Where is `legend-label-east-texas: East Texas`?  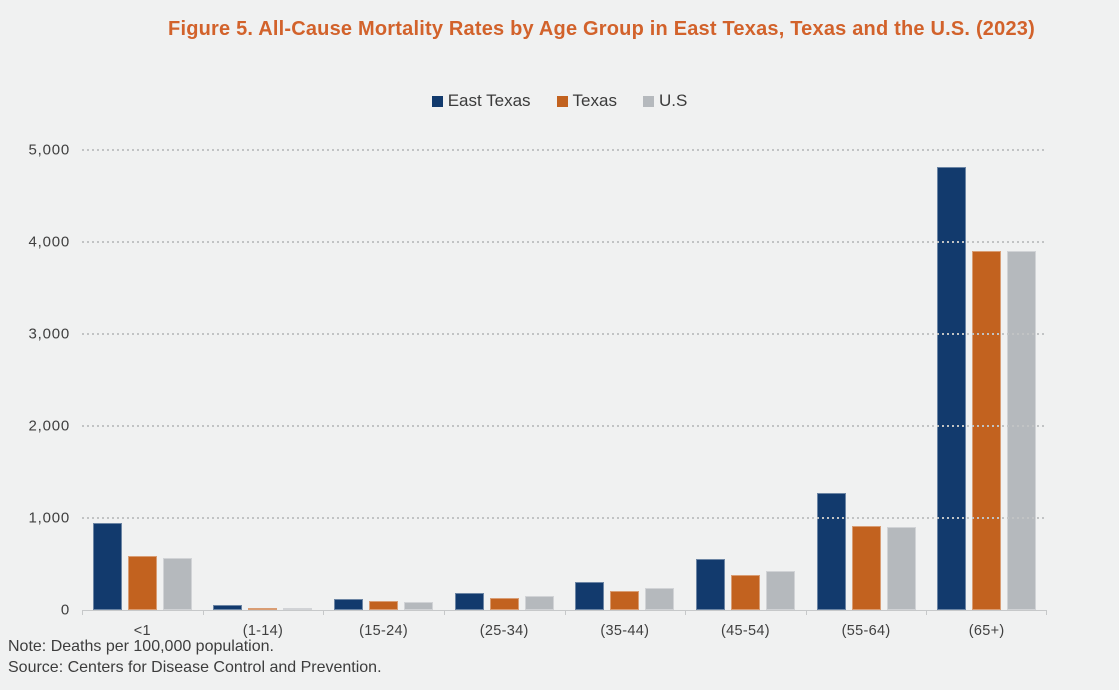 legend-label-east-texas: East Texas is located at coordinates (489, 100).